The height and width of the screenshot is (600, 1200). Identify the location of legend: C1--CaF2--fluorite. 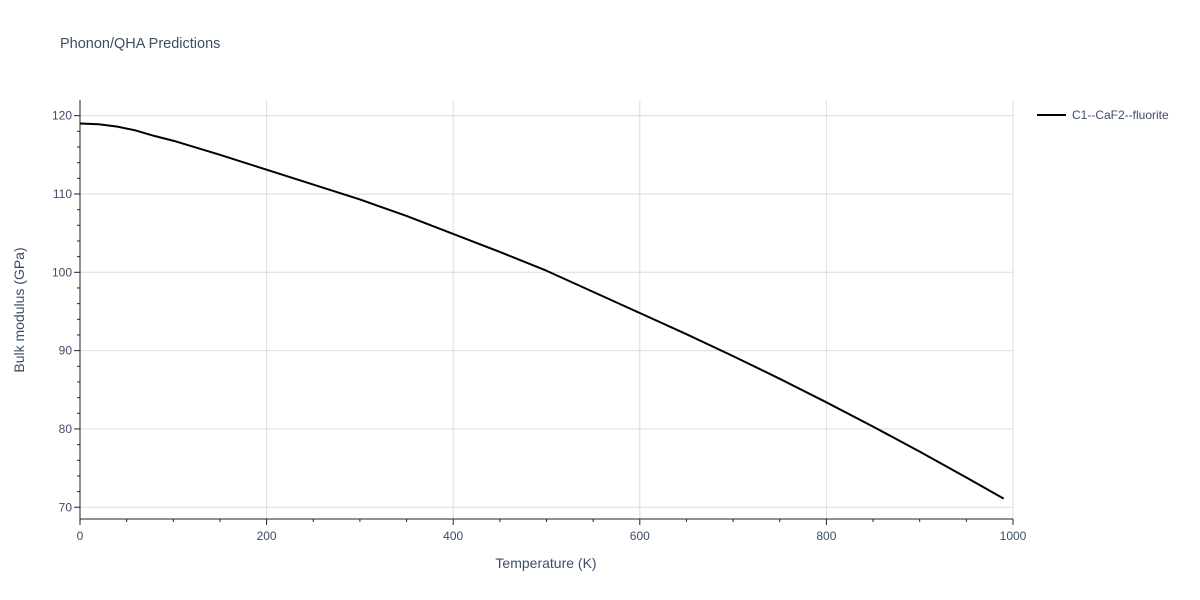
(1103, 115).